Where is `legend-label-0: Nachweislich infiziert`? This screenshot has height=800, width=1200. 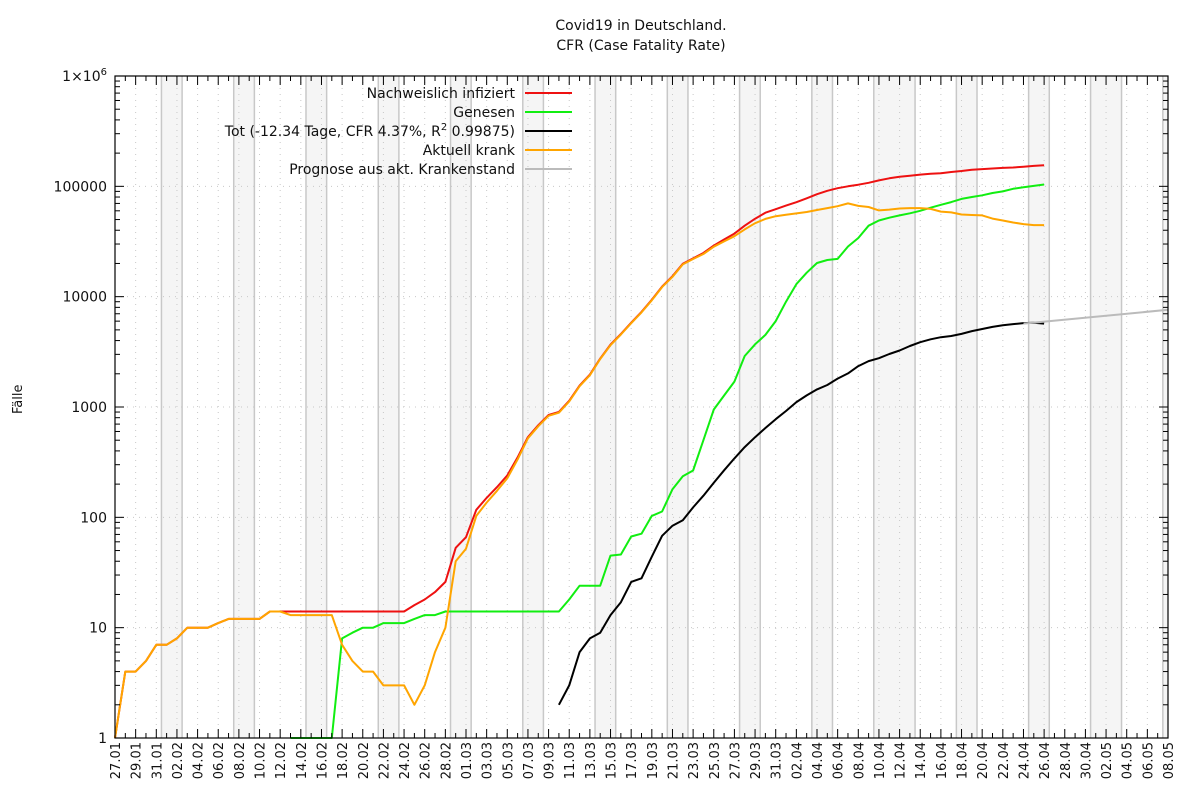 legend-label-0: Nachweislich infiziert is located at coordinates (441, 94).